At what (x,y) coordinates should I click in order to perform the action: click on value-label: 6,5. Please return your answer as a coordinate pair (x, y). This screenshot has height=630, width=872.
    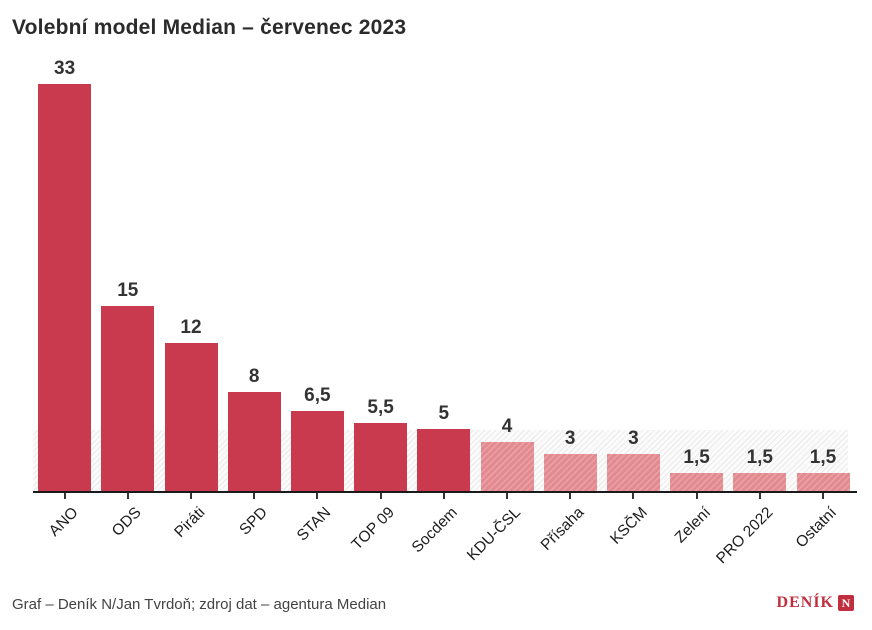
    Looking at the image, I should click on (317, 395).